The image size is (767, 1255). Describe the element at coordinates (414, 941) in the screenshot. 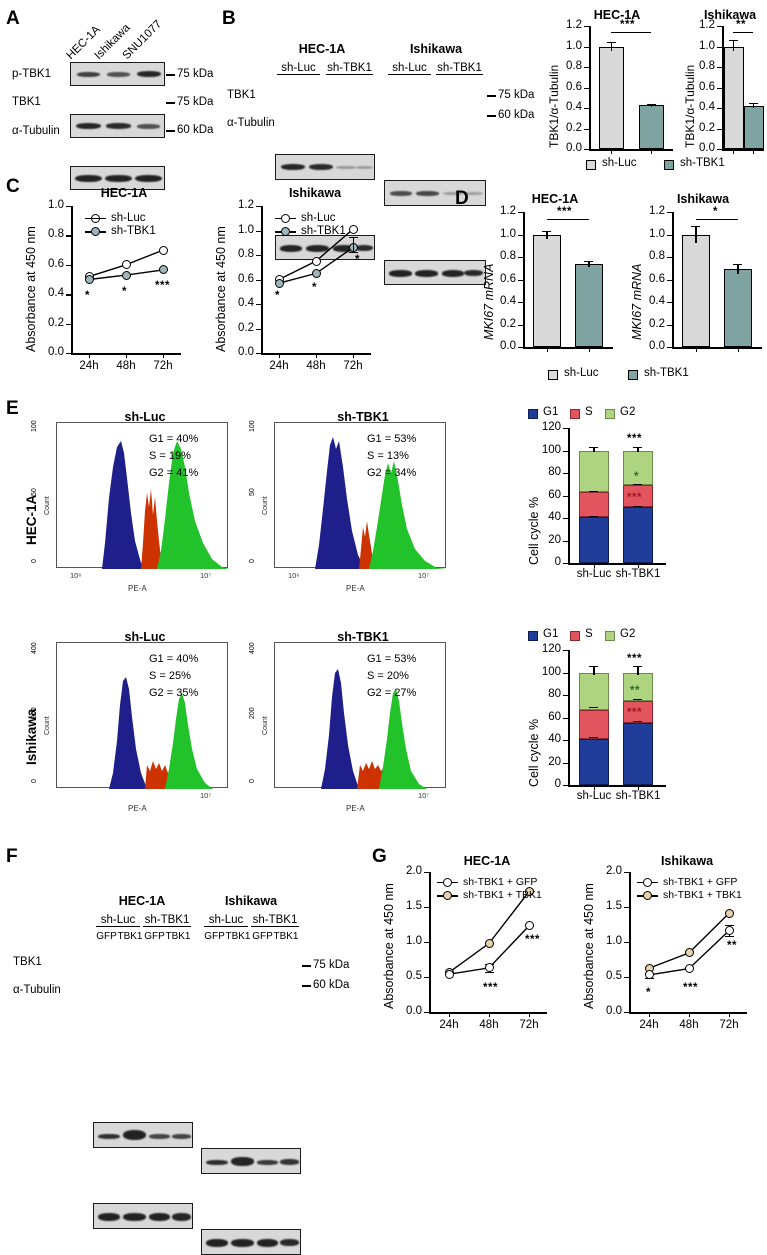

I see `panelG-chart0-ytick-2: 1.0` at that location.